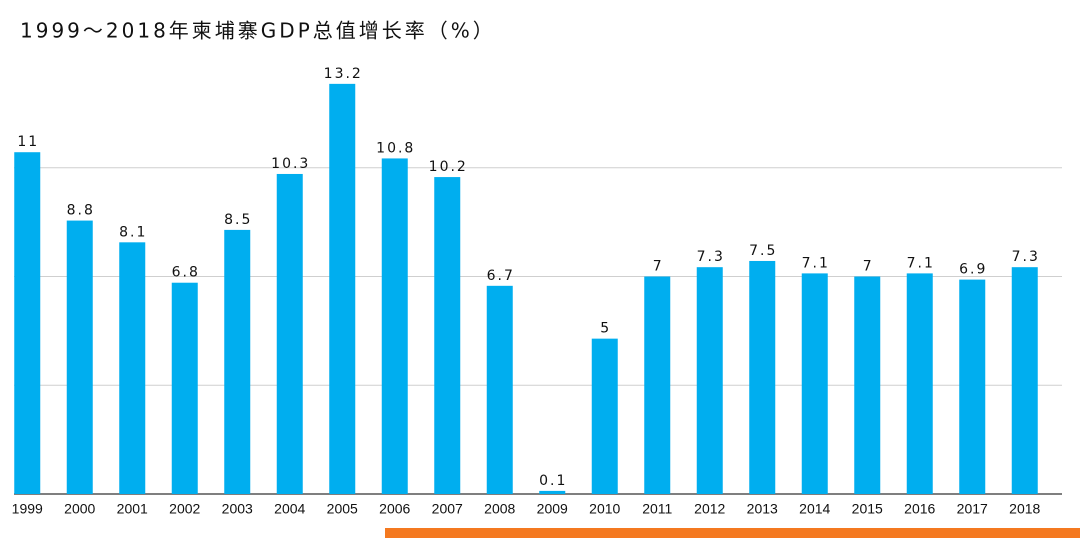 Image resolution: width=1080 pixels, height=544 pixels. What do you see at coordinates (237, 509) in the screenshot?
I see `x-tick-label: 2003` at bounding box center [237, 509].